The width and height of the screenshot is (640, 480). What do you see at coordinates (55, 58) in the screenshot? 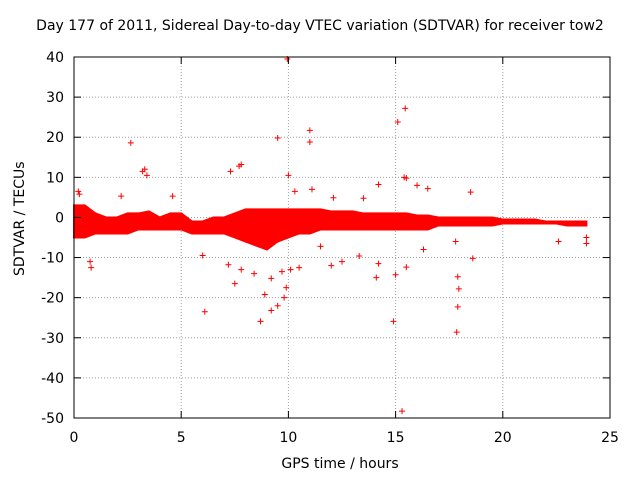
I see `y-tick-label: 40` at bounding box center [55, 58].